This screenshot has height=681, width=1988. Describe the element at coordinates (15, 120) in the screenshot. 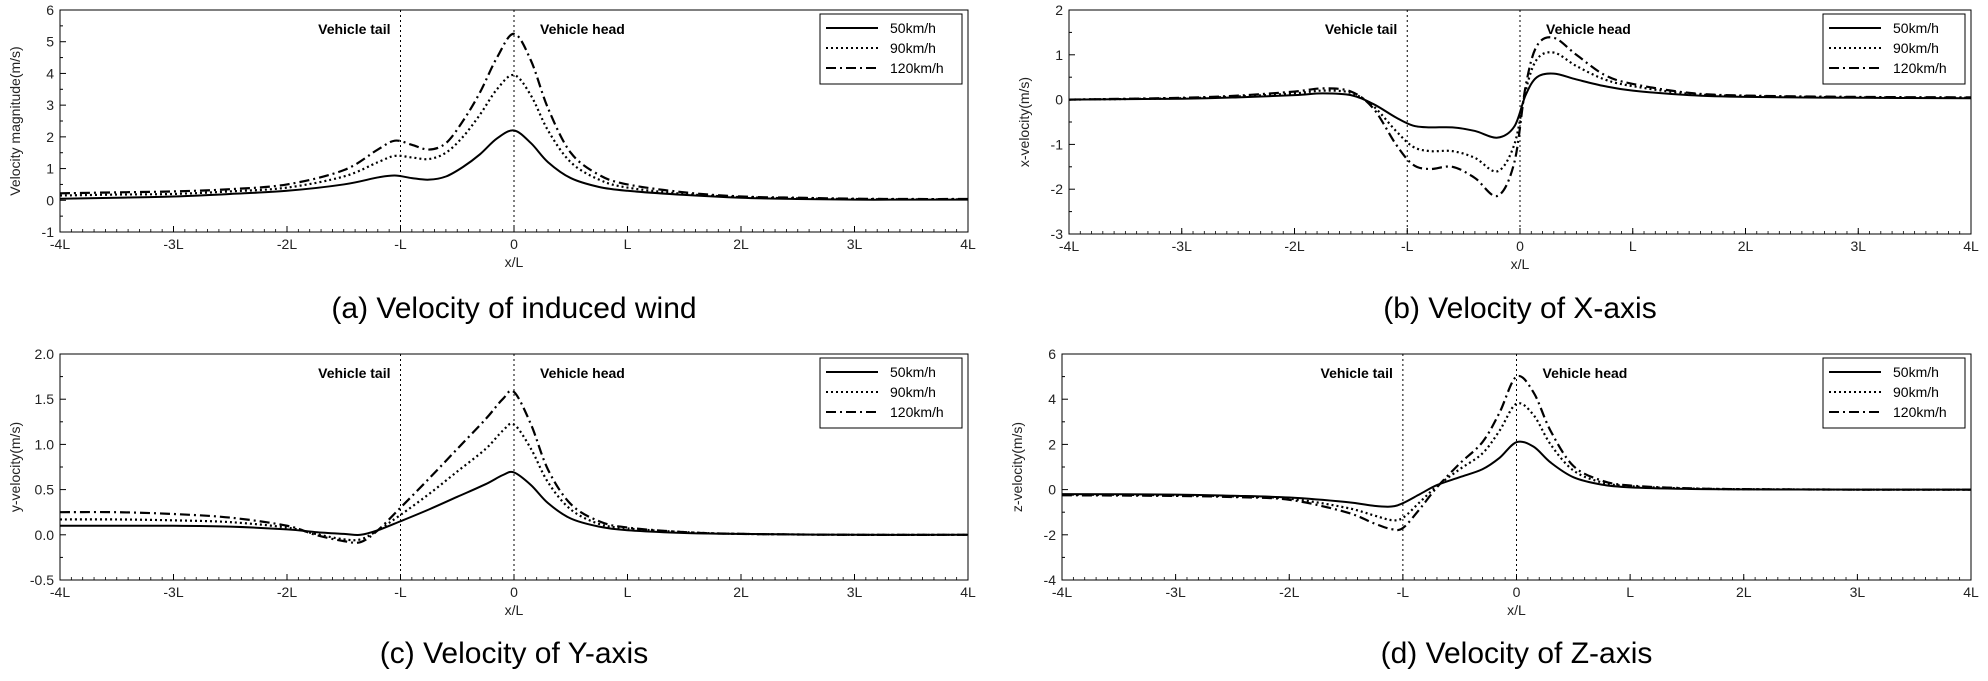

I see `y-axis-label: Velocity magnitude(m/s)` at that location.